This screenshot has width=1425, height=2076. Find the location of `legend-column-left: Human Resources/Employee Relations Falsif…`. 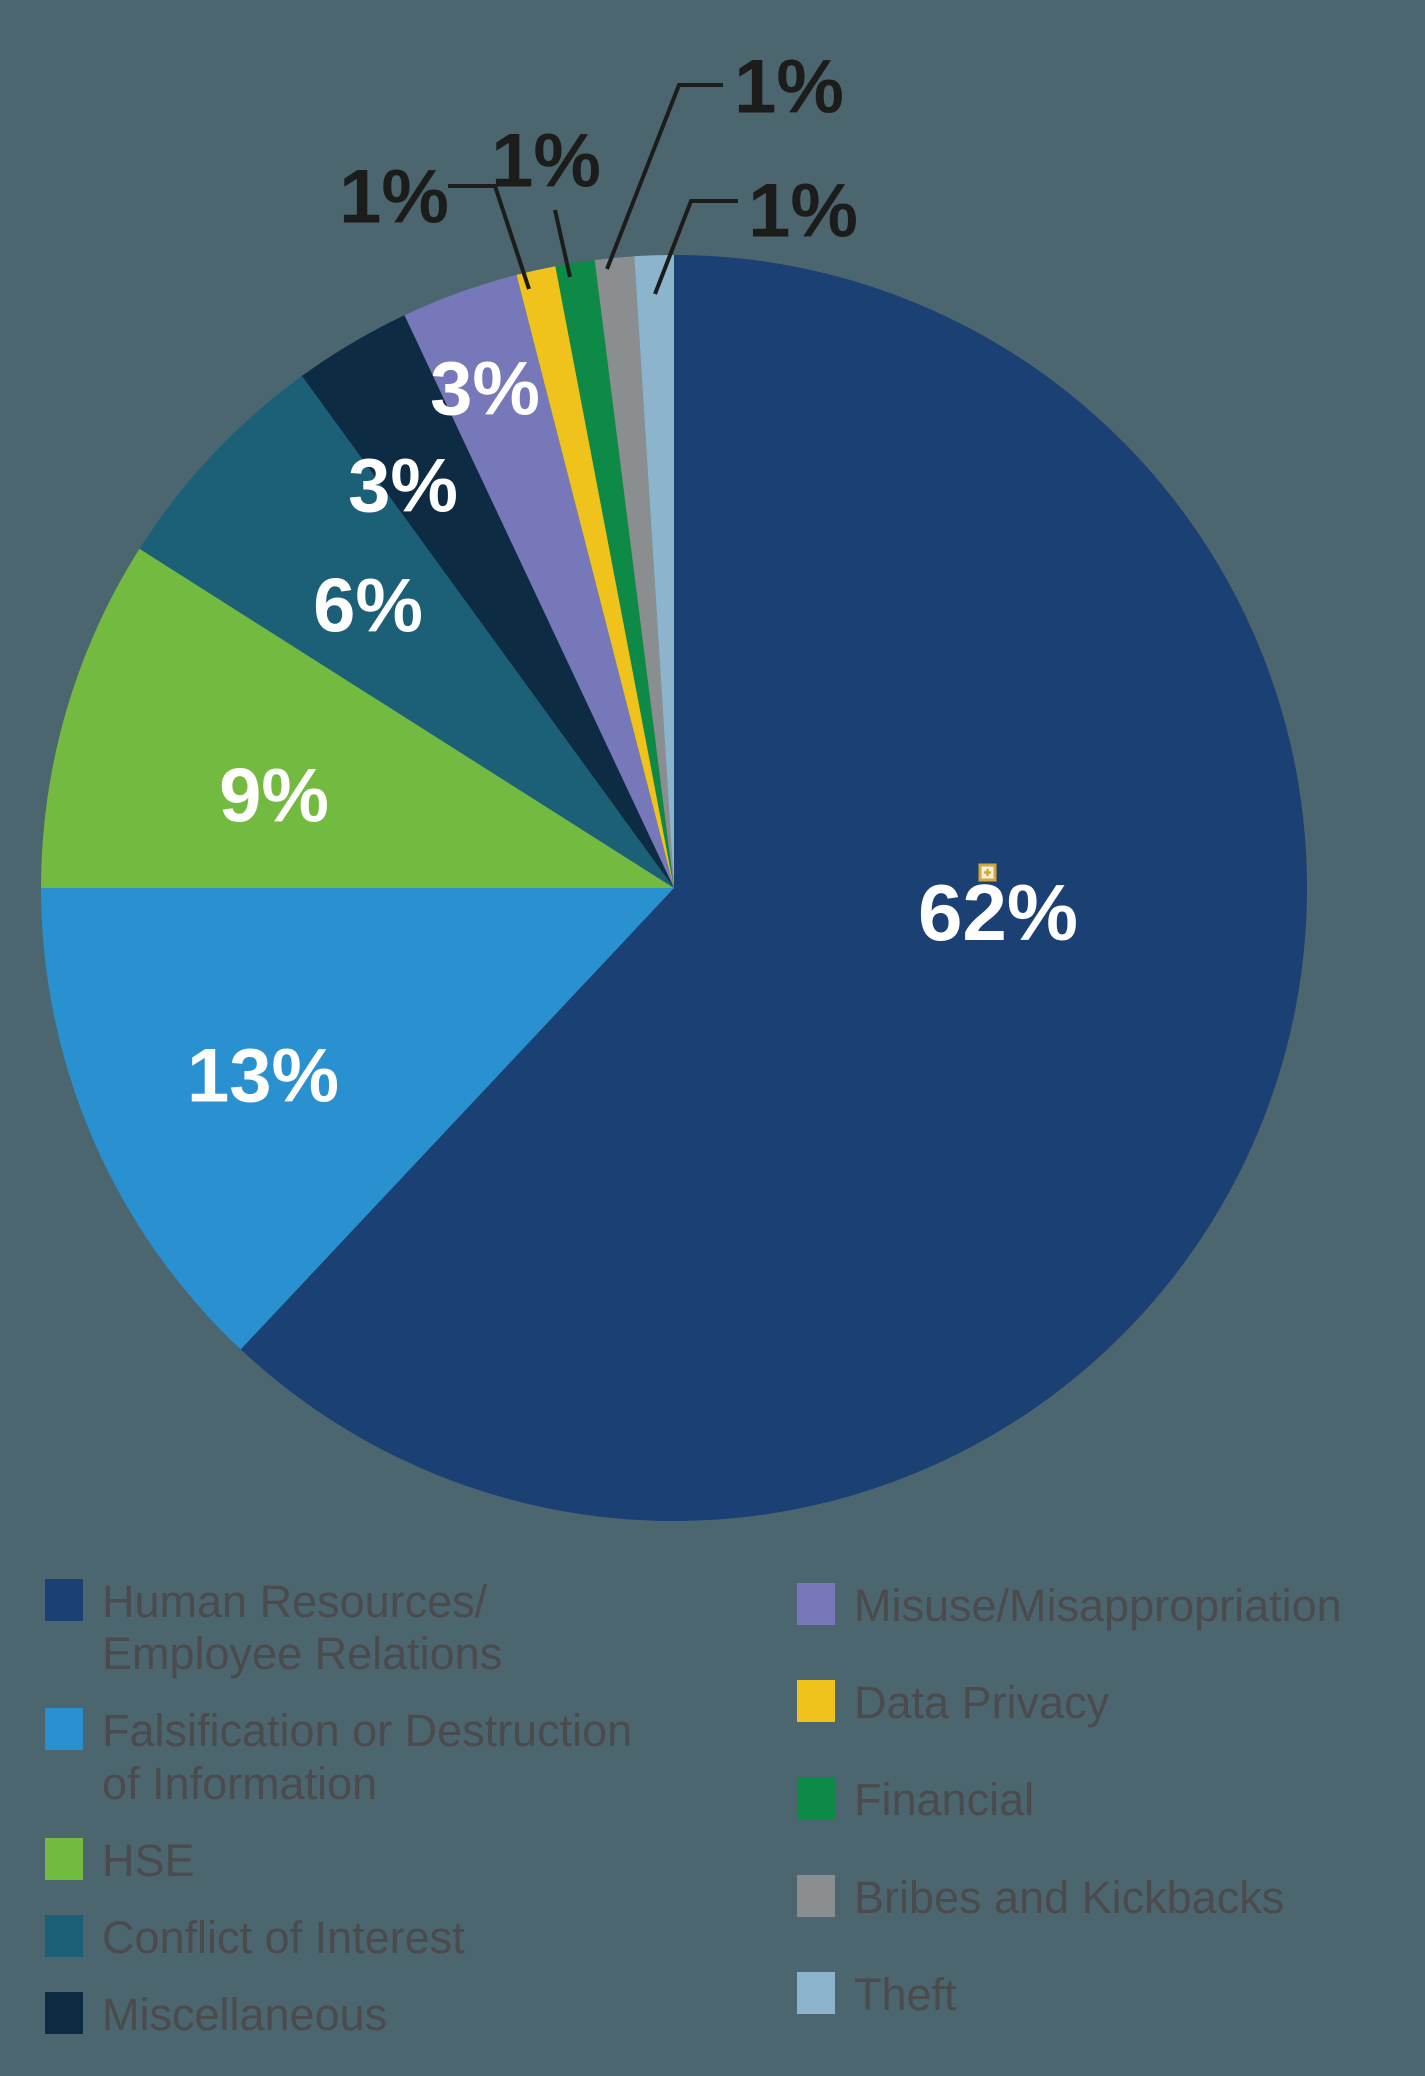

legend-column-left: Human Resources/Employee Relations Falsif… is located at coordinates (395, 1808).